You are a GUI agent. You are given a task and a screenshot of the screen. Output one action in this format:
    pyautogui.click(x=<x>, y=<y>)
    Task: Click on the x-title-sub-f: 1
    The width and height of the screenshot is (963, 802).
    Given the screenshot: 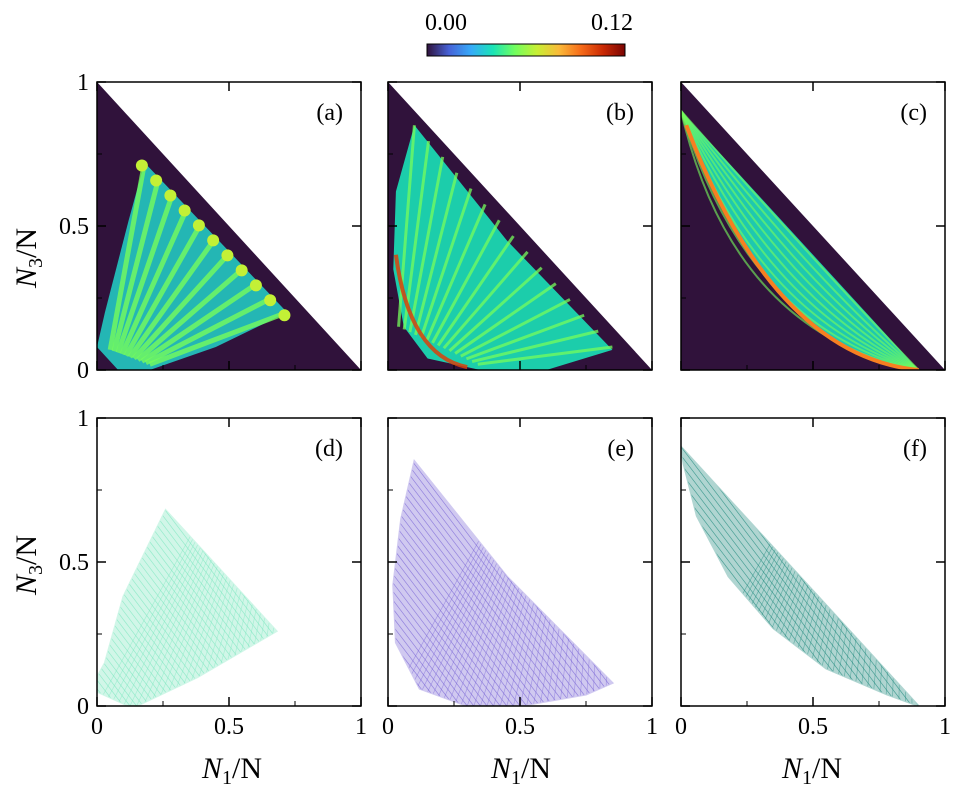 What is the action you would take?
    pyautogui.click(x=807, y=778)
    